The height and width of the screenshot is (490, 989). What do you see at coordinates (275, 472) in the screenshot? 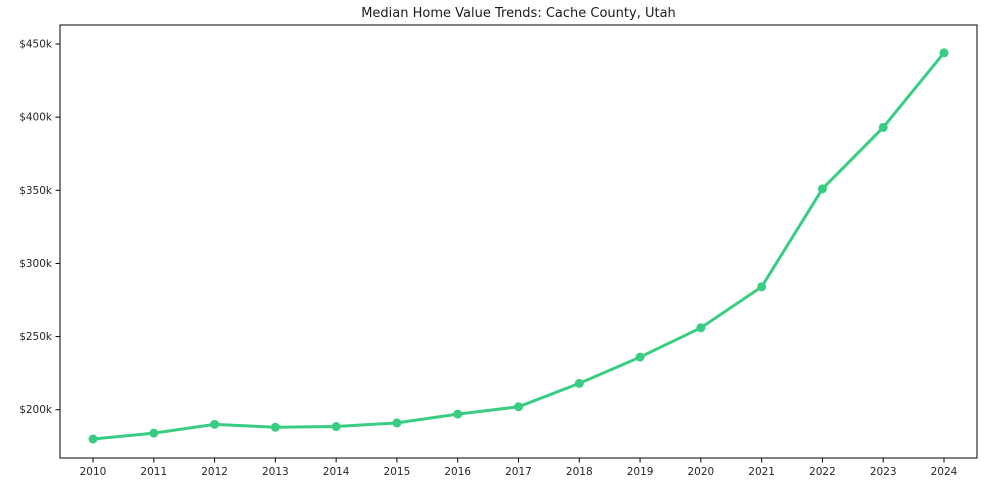
I see `x-tick-label: 2013` at bounding box center [275, 472].